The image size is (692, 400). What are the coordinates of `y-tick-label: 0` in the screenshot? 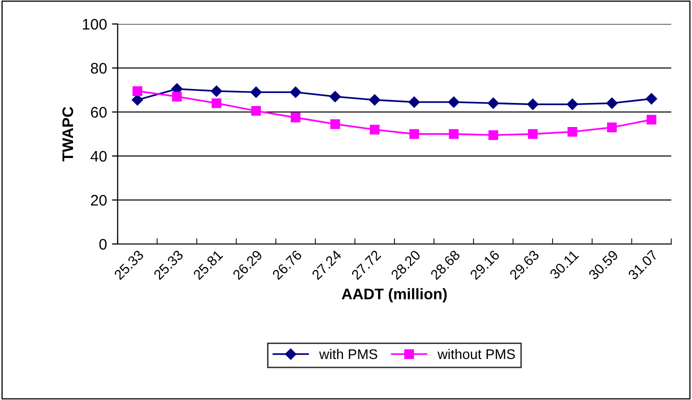 It's located at (103, 244).